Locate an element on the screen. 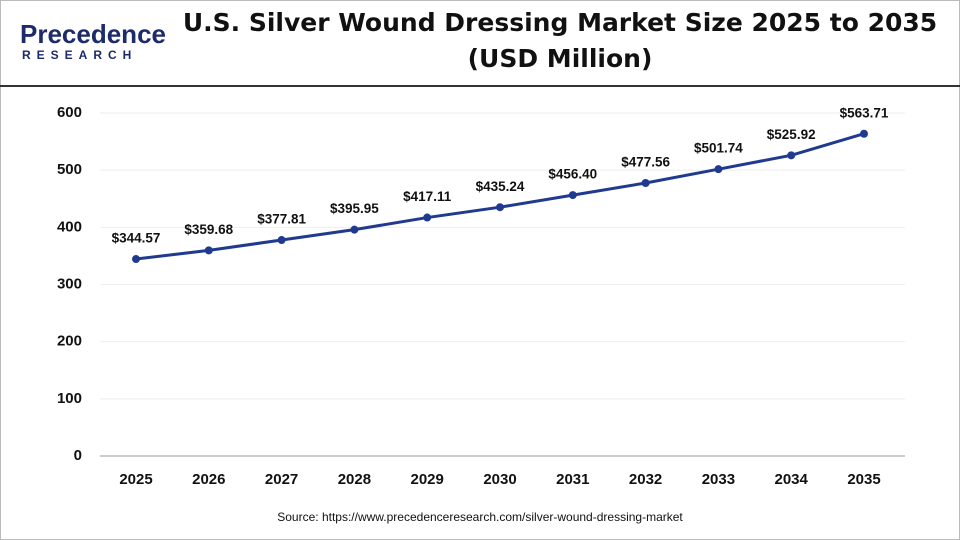 The height and width of the screenshot is (540, 960). value-label: $344.57 is located at coordinates (136, 238).